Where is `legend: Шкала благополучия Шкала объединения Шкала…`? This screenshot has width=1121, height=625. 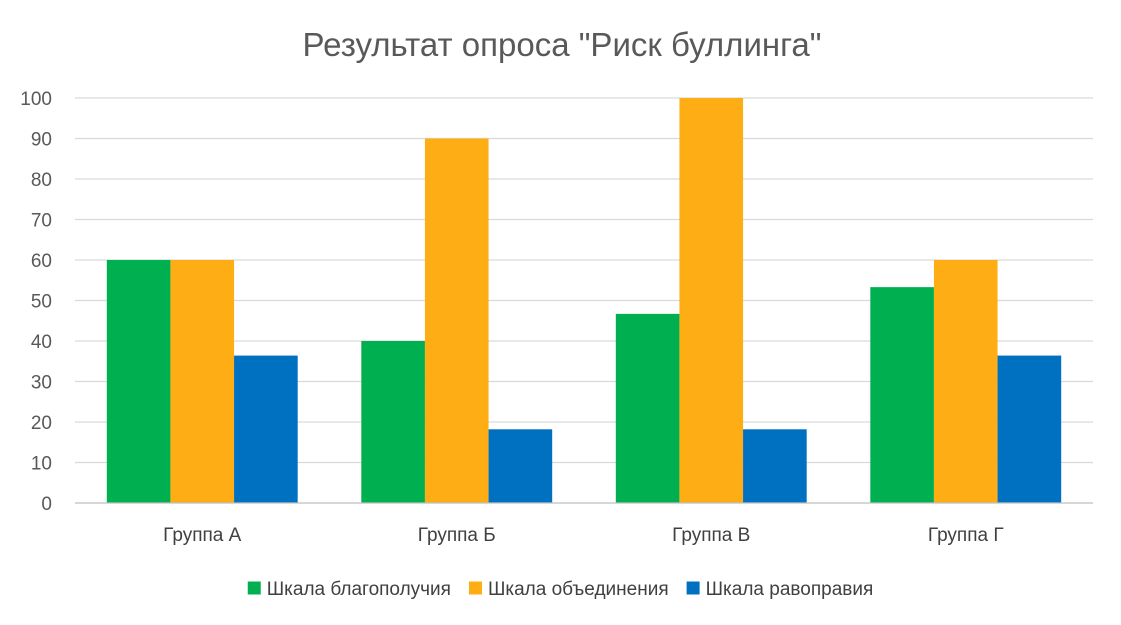 legend: Шкала благополучия Шкала объединения Шкала… is located at coordinates (560, 589).